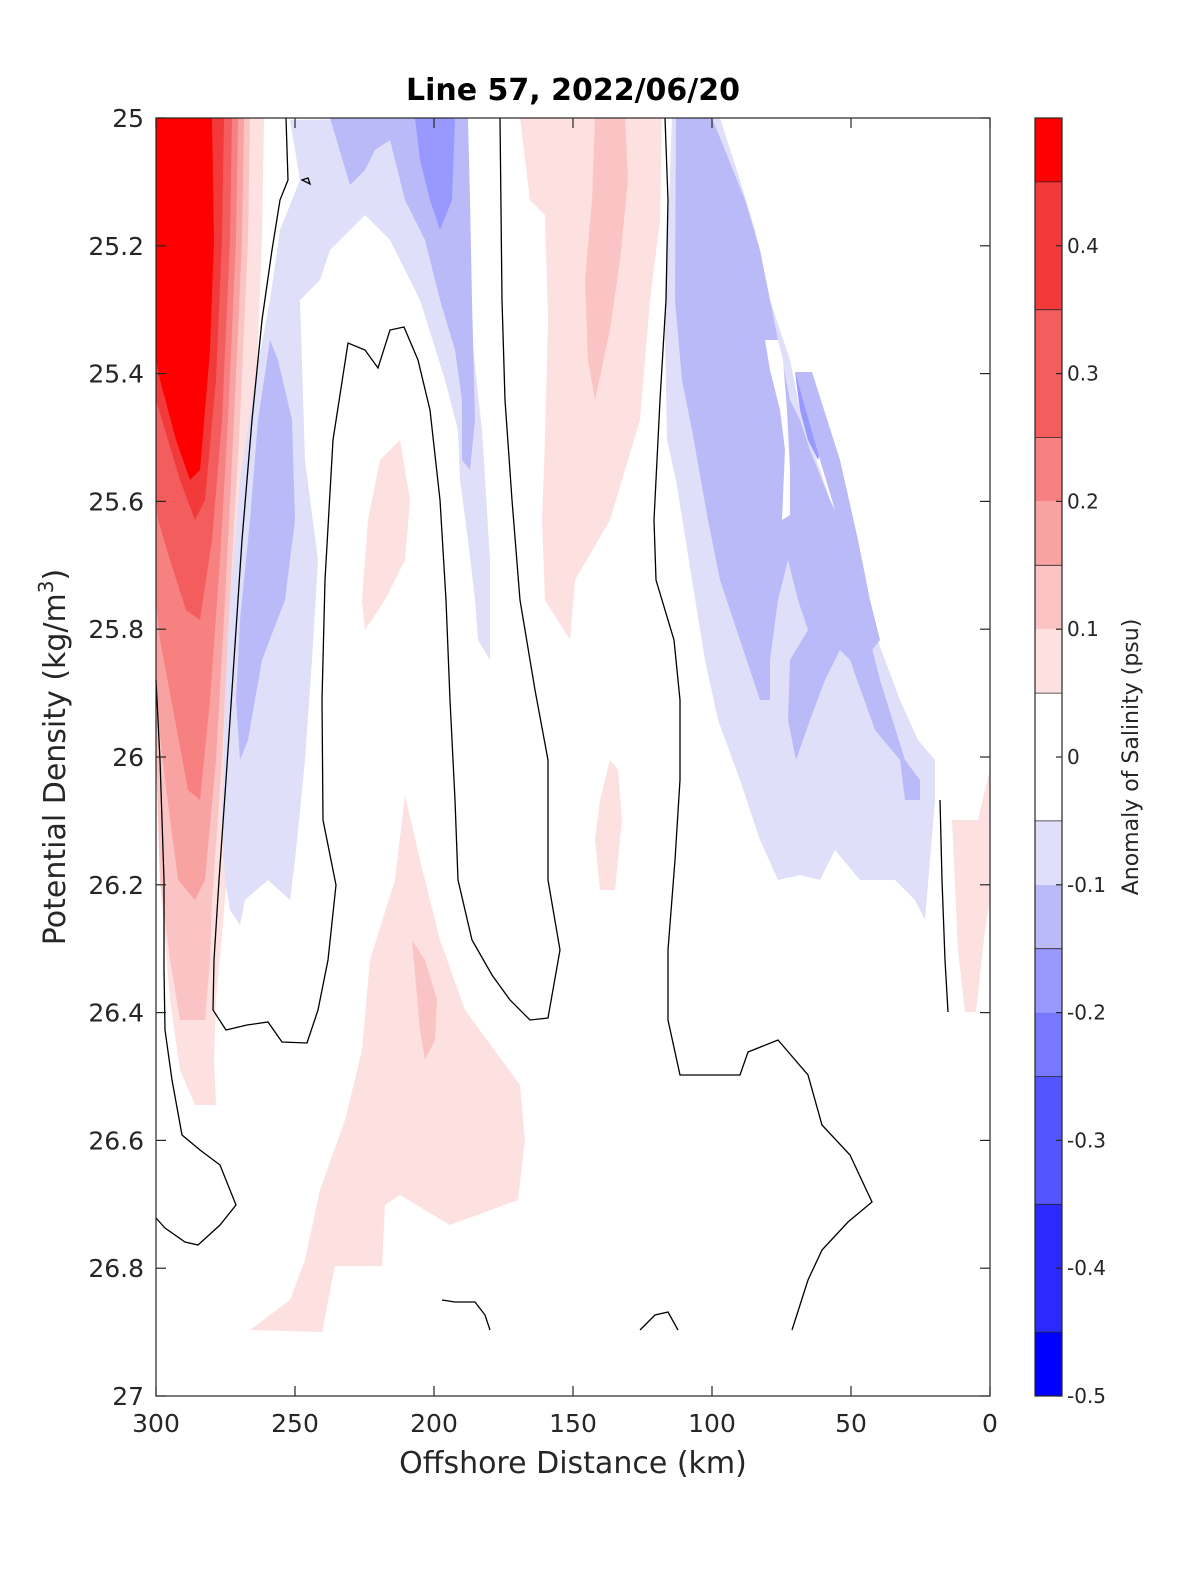 The image size is (1200, 1575). What do you see at coordinates (116, 246) in the screenshot?
I see `y-tick-label: 25.2` at bounding box center [116, 246].